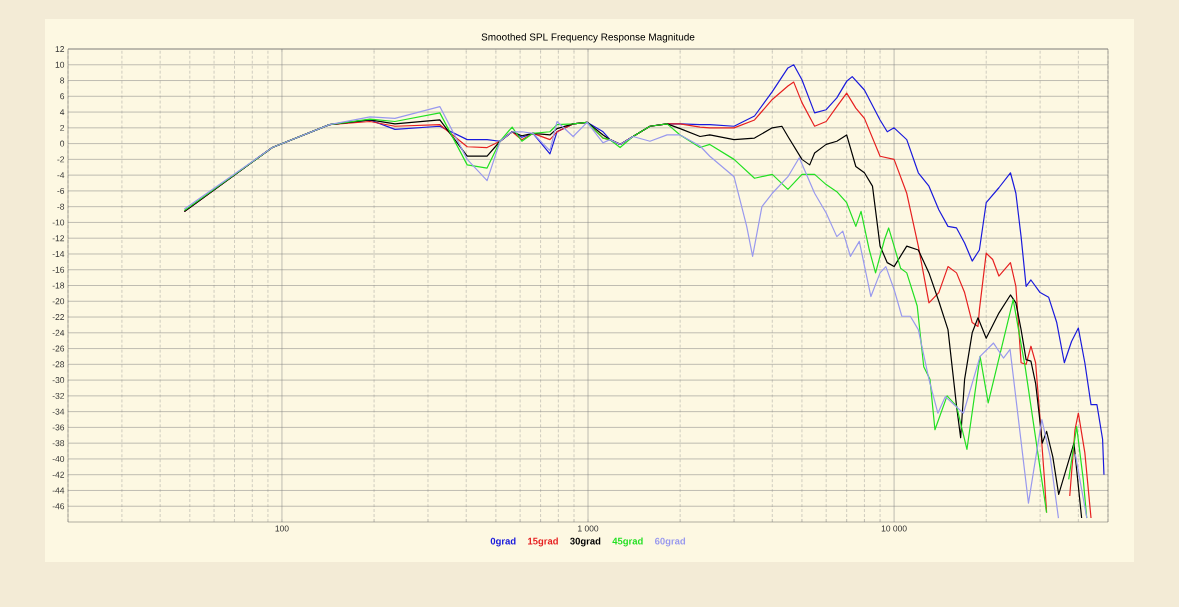 The height and width of the screenshot is (607, 1179). I want to click on text: 0grad, so click(503, 542).